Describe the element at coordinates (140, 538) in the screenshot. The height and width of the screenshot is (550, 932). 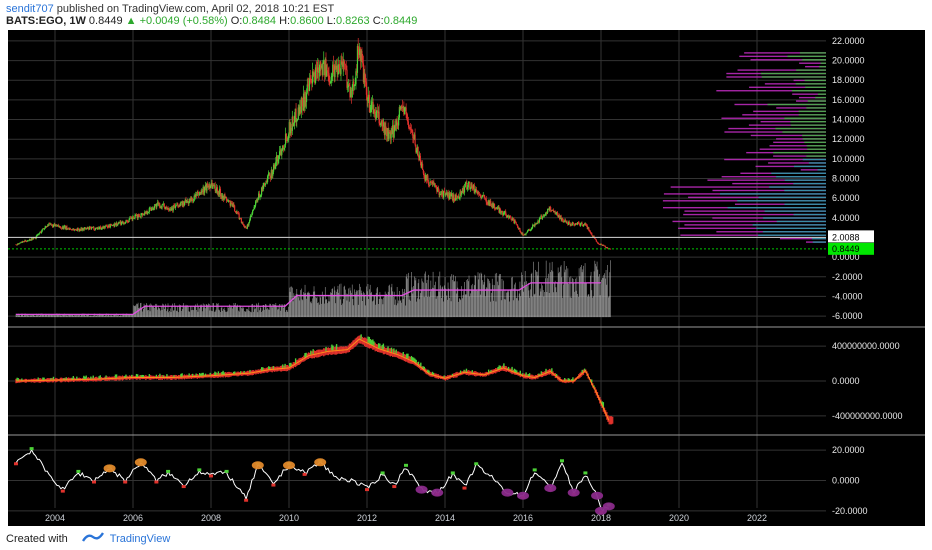
I see `tradingview-link: TradingView` at that location.